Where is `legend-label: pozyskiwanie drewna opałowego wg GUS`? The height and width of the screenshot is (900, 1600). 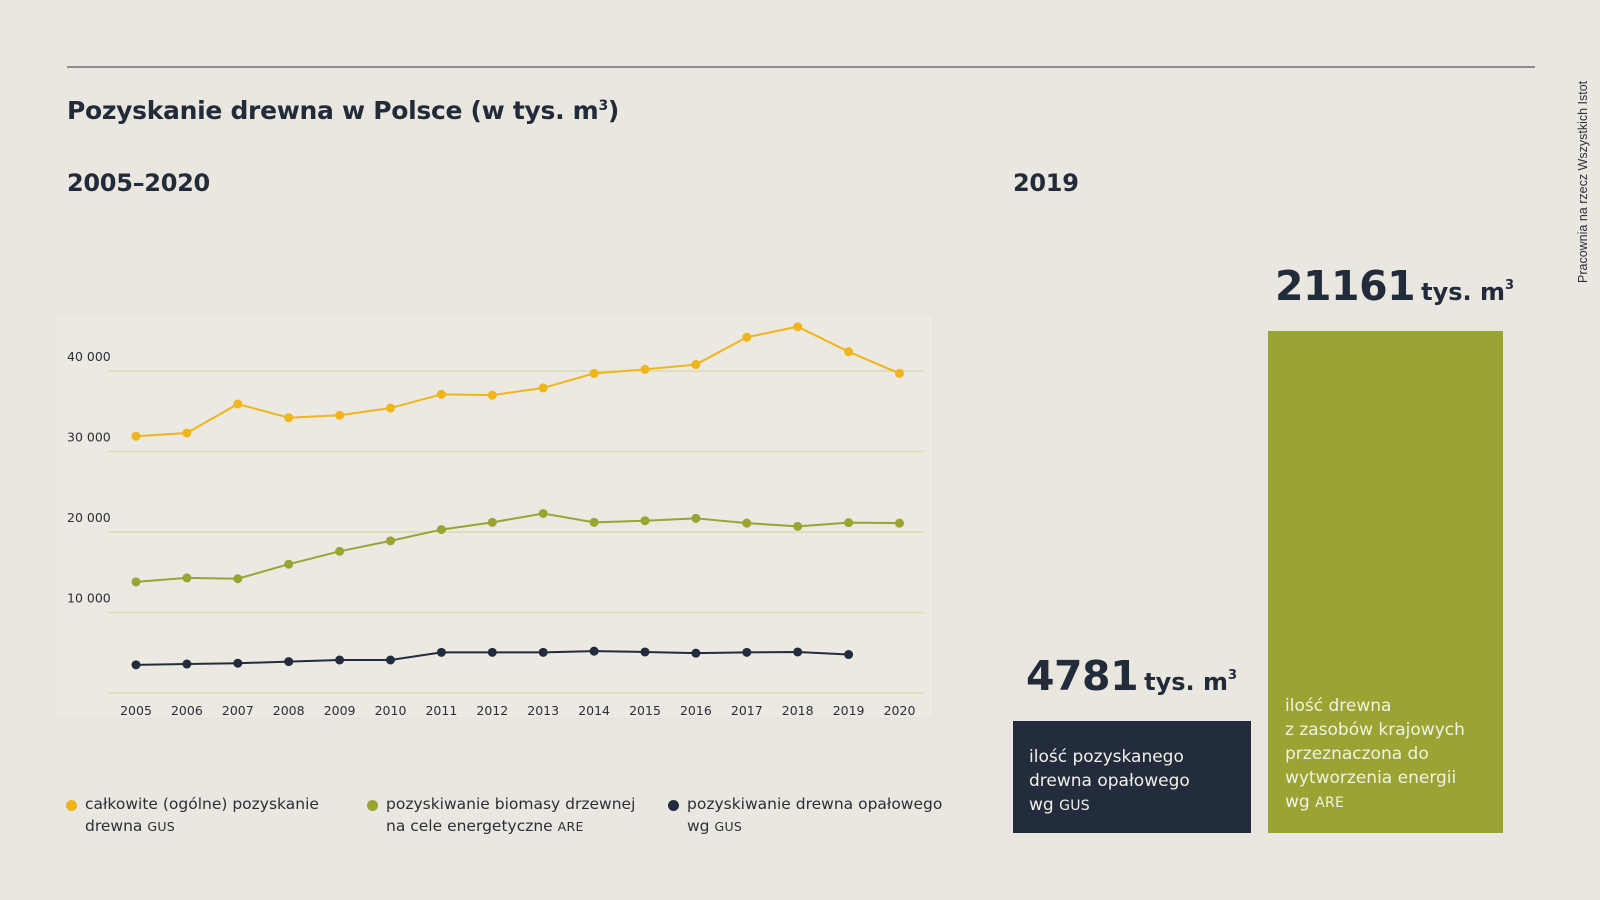
legend-label: pozyskiwanie drewna opałowego wg GUS is located at coordinates (815, 815).